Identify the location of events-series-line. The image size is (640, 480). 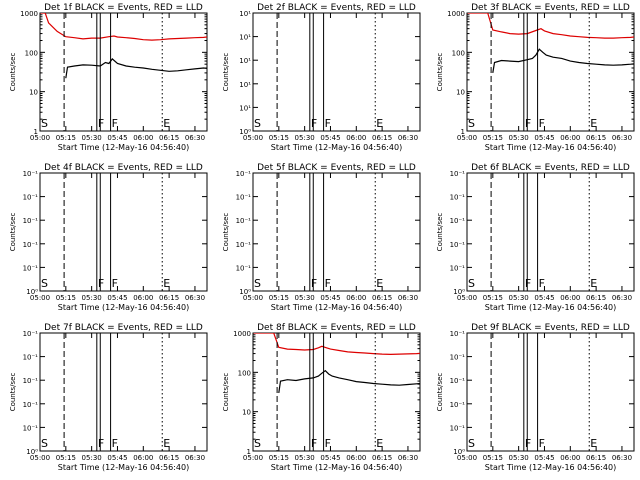
(563, 60).